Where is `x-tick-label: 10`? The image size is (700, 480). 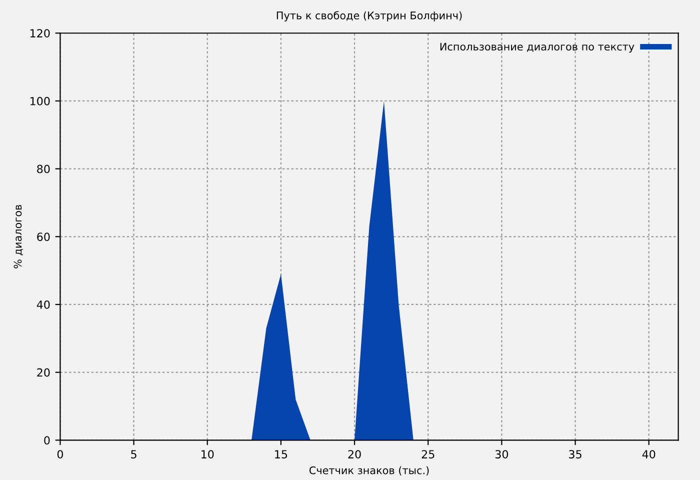 x-tick-label: 10 is located at coordinates (208, 454).